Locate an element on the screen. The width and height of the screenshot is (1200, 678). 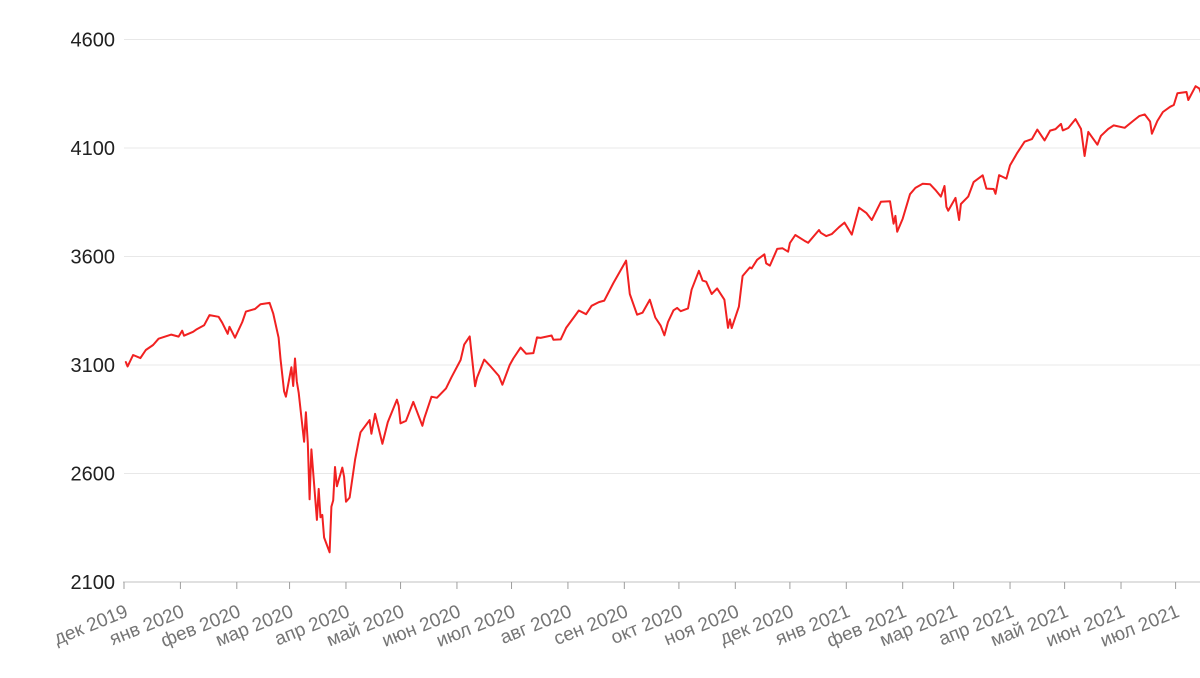
y-axis-tick-label: 3600 is located at coordinates (93, 258).